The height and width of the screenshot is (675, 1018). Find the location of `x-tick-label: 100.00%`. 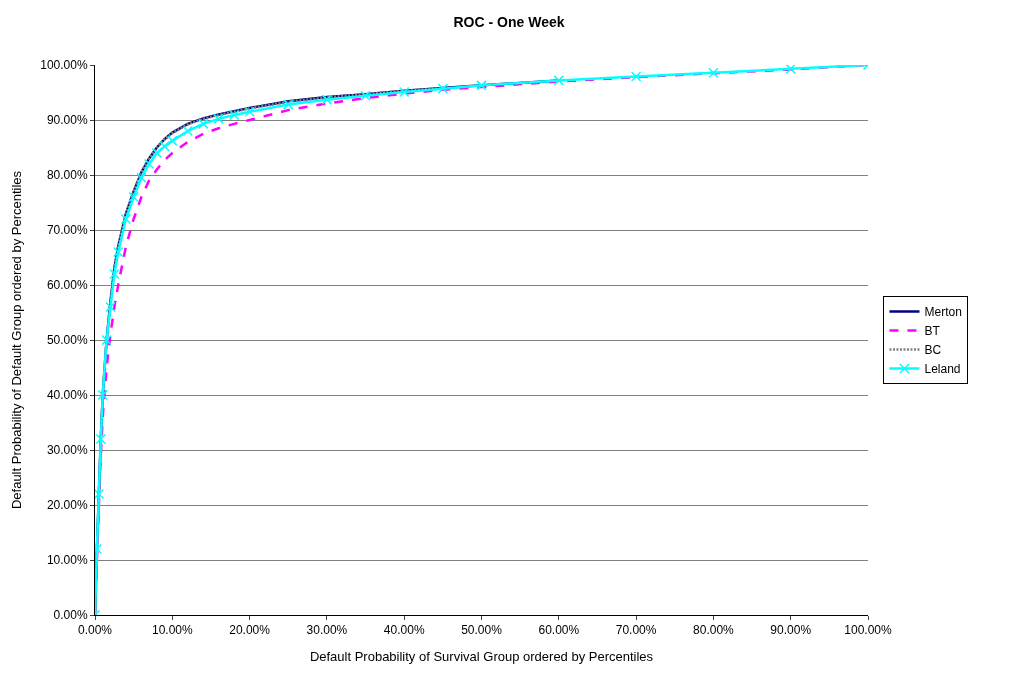

x-tick-label: 100.00% is located at coordinates (868, 630).